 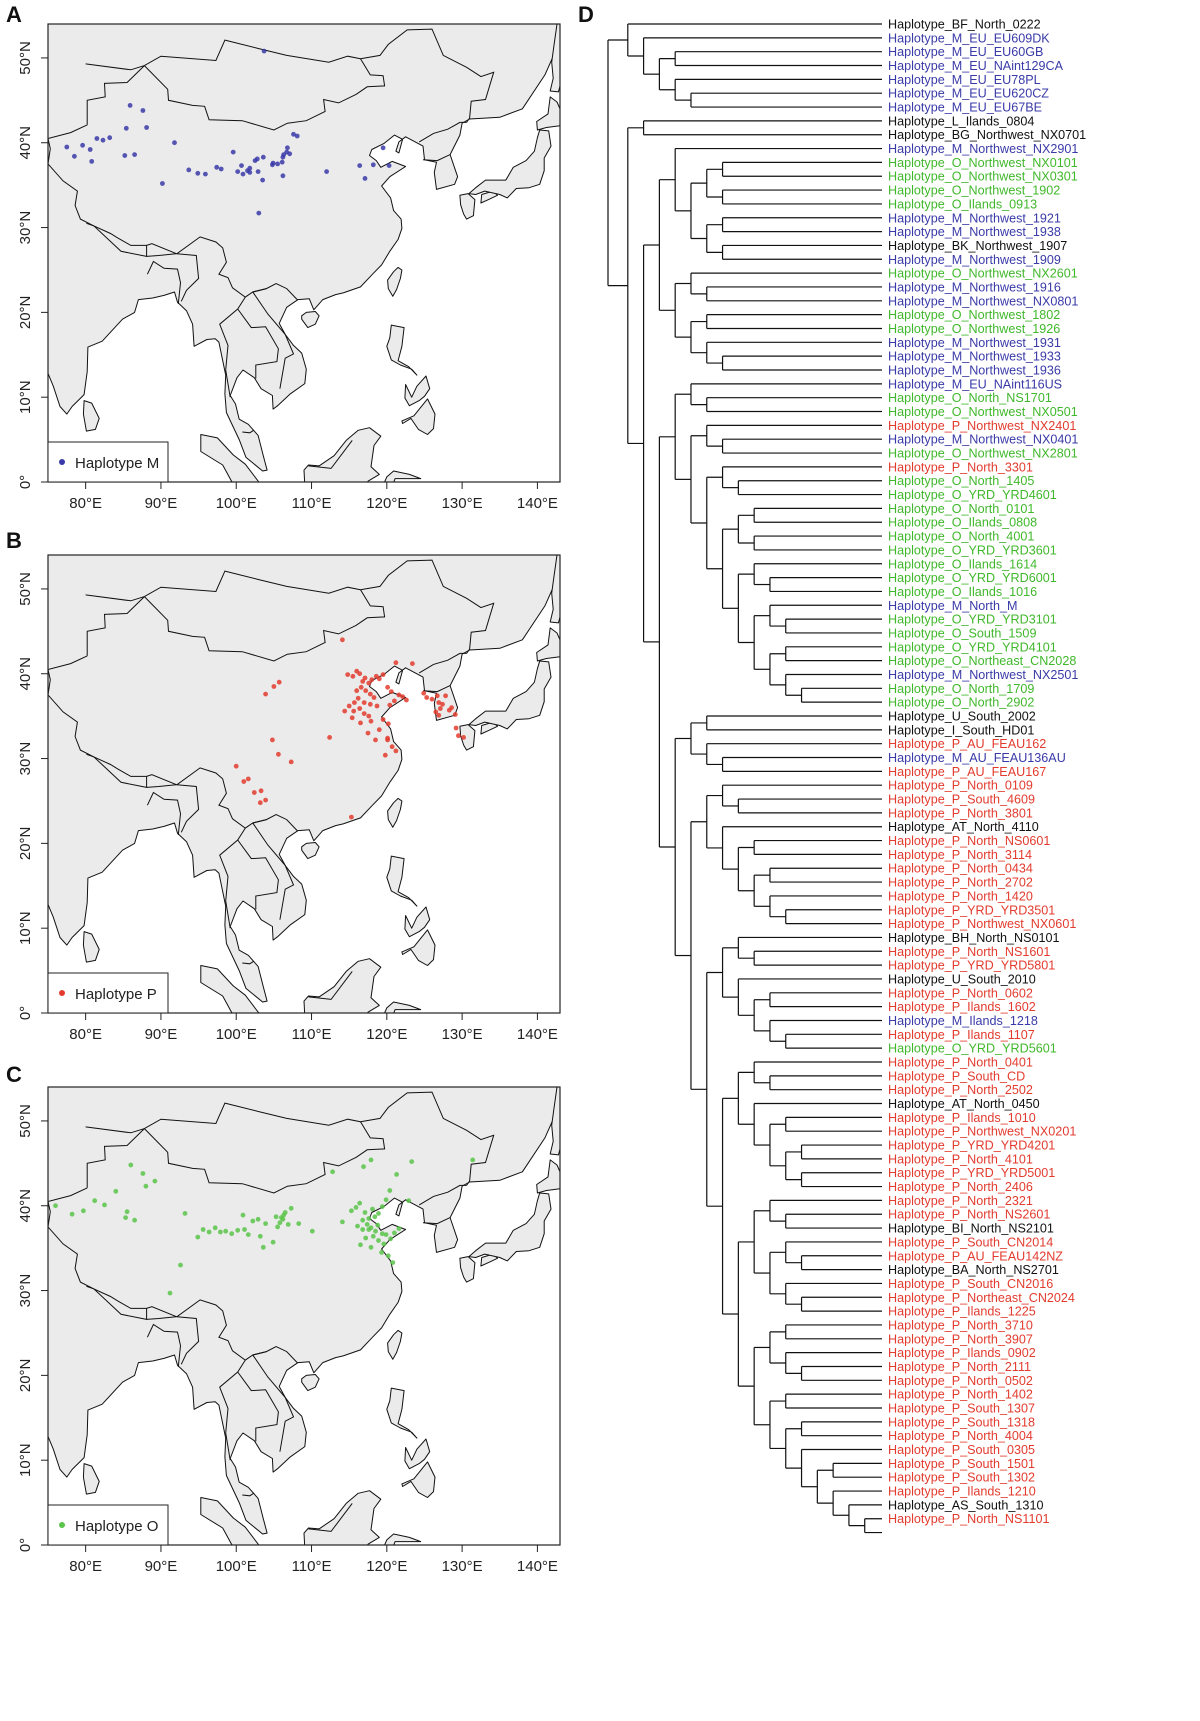 What do you see at coordinates (108, 462) in the screenshot?
I see `map-legend: Haplotype M` at bounding box center [108, 462].